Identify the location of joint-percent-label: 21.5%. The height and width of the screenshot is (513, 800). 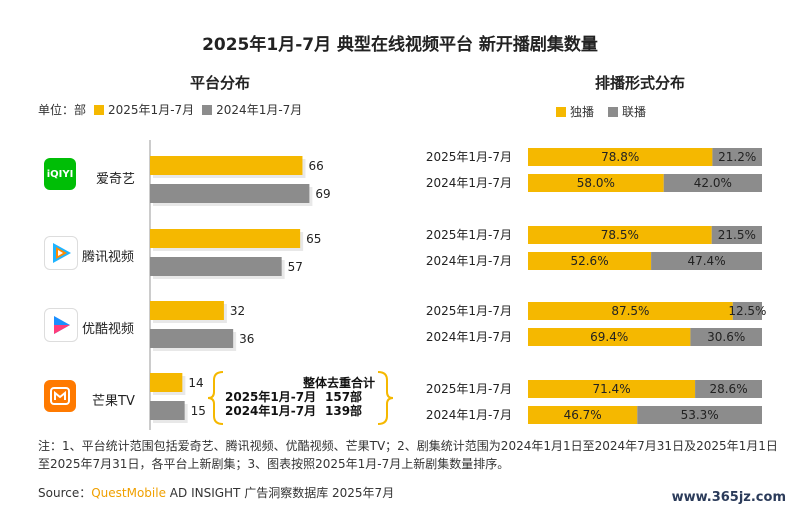
(737, 235).